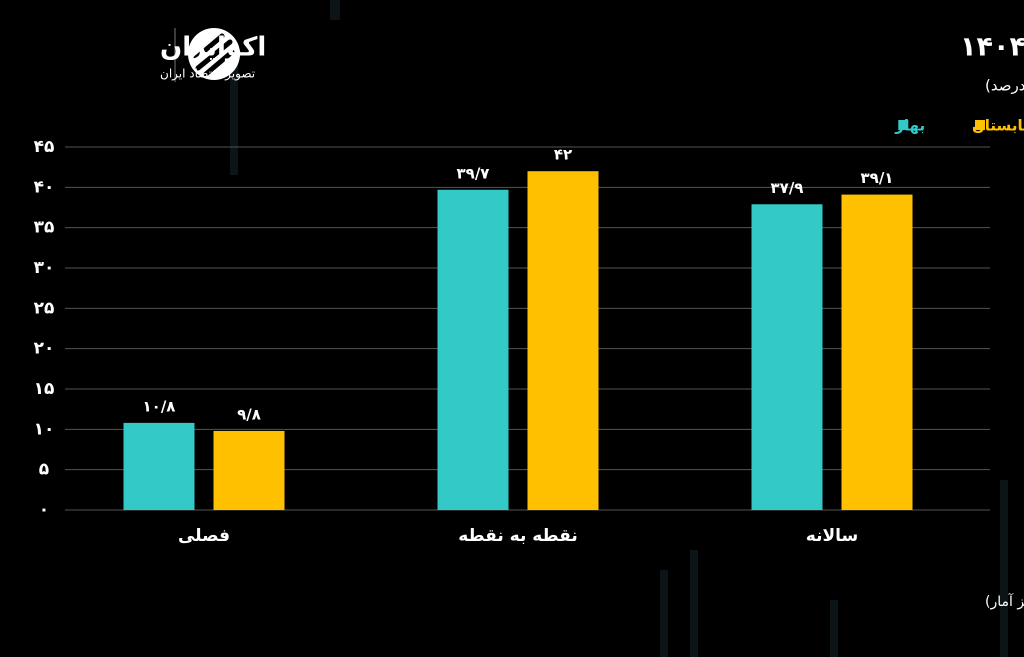 The width and height of the screenshot is (1024, 657). What do you see at coordinates (204, 536) in the screenshot?
I see `x-tick-label: فصلی` at bounding box center [204, 536].